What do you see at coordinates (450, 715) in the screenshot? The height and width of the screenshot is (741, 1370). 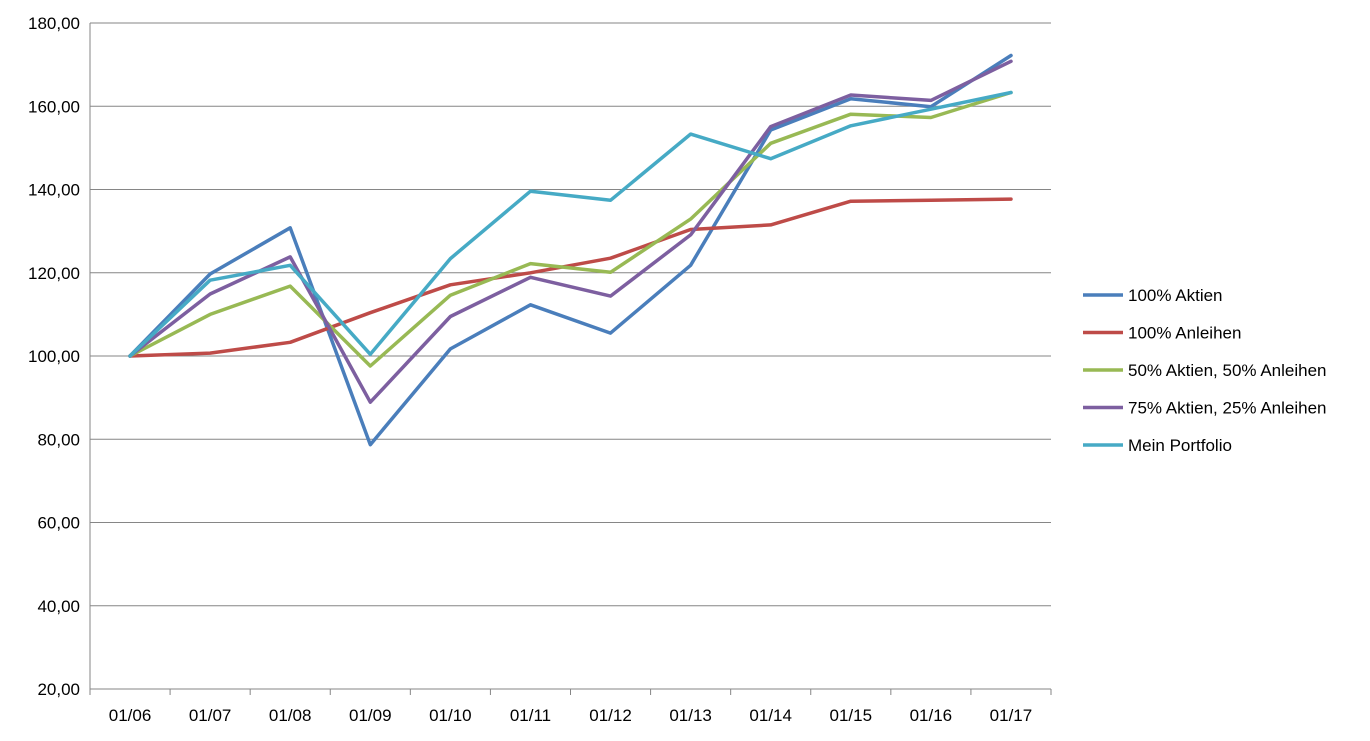 I see `x-tick-label: 01/10` at bounding box center [450, 715].